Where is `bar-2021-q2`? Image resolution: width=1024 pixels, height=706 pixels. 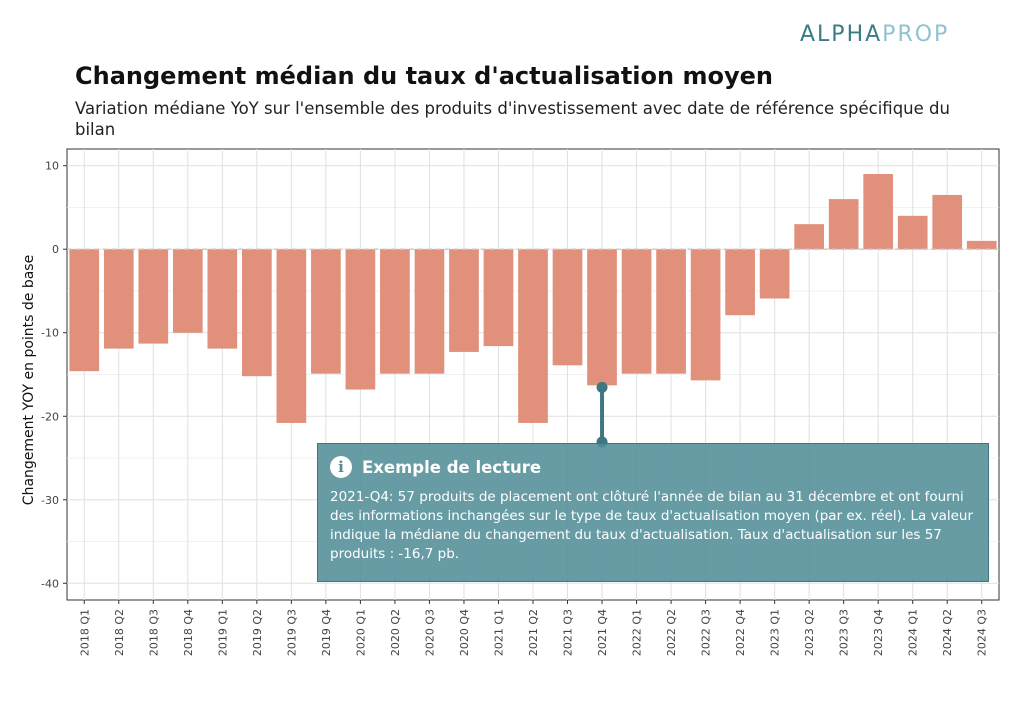 bar-2021-q2 is located at coordinates (533, 336).